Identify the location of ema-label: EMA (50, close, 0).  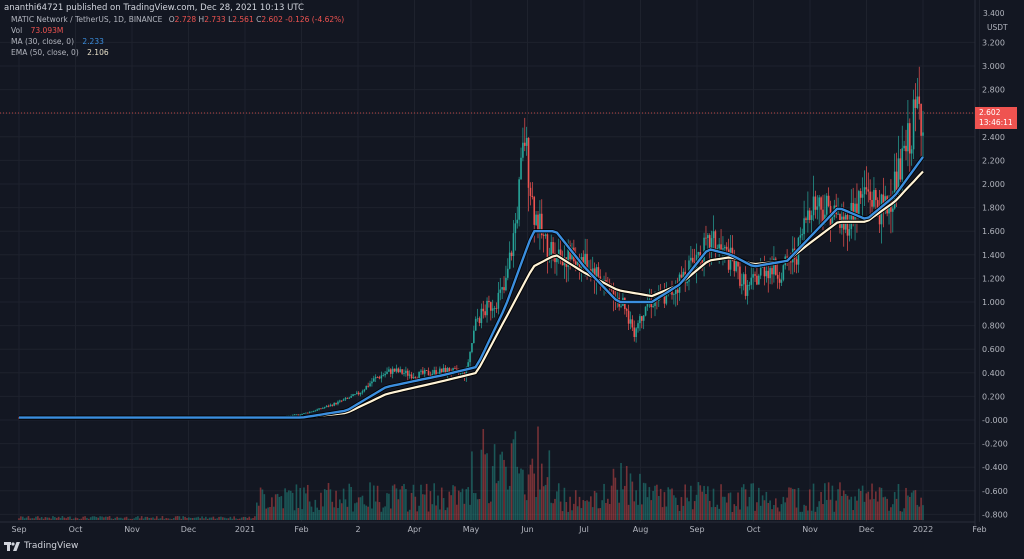
(45, 52).